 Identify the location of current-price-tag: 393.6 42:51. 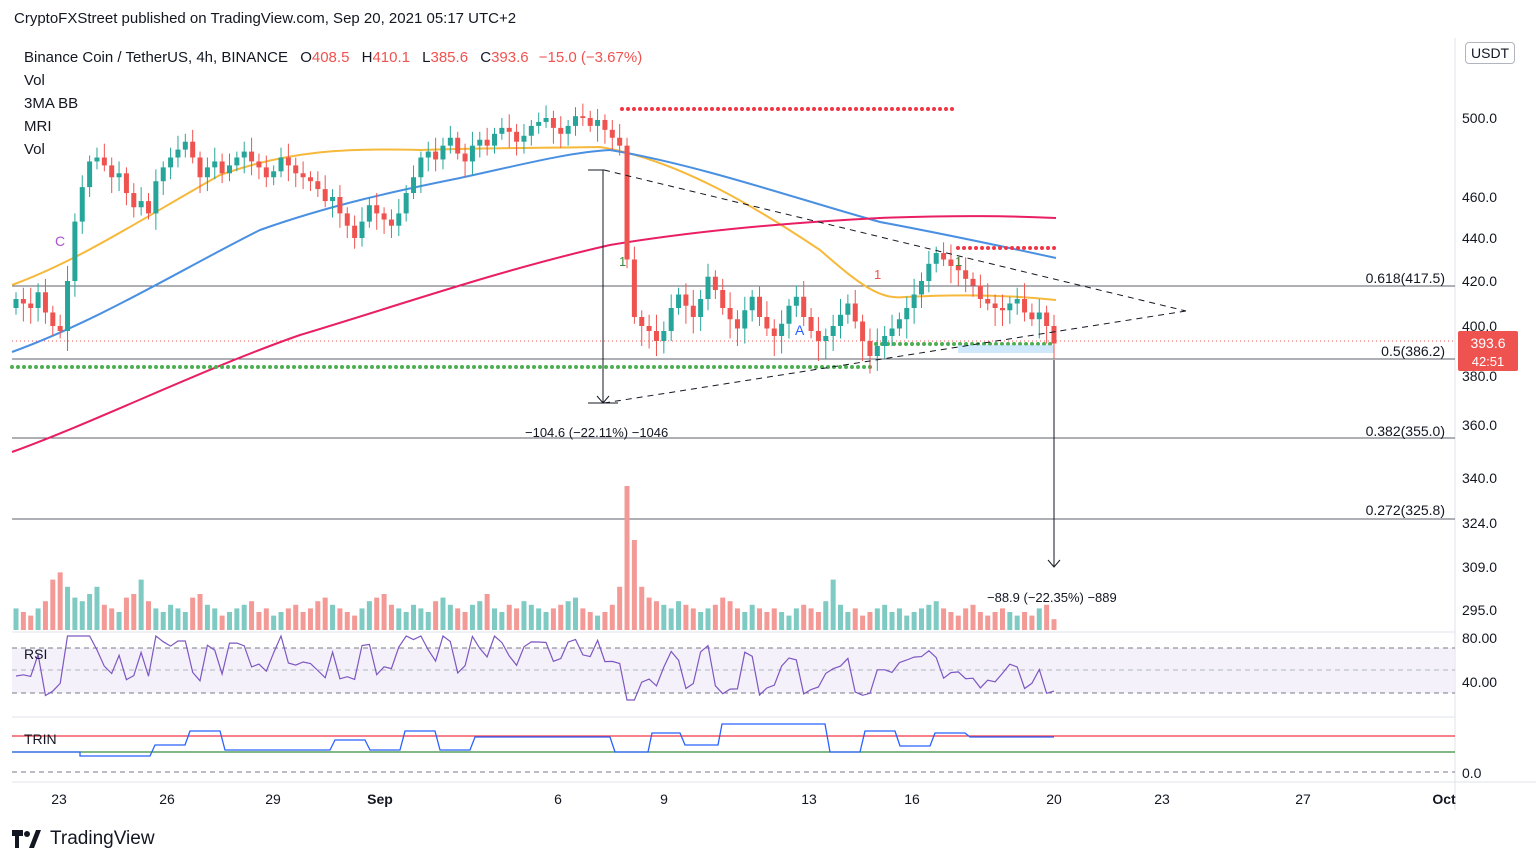
(1488, 351).